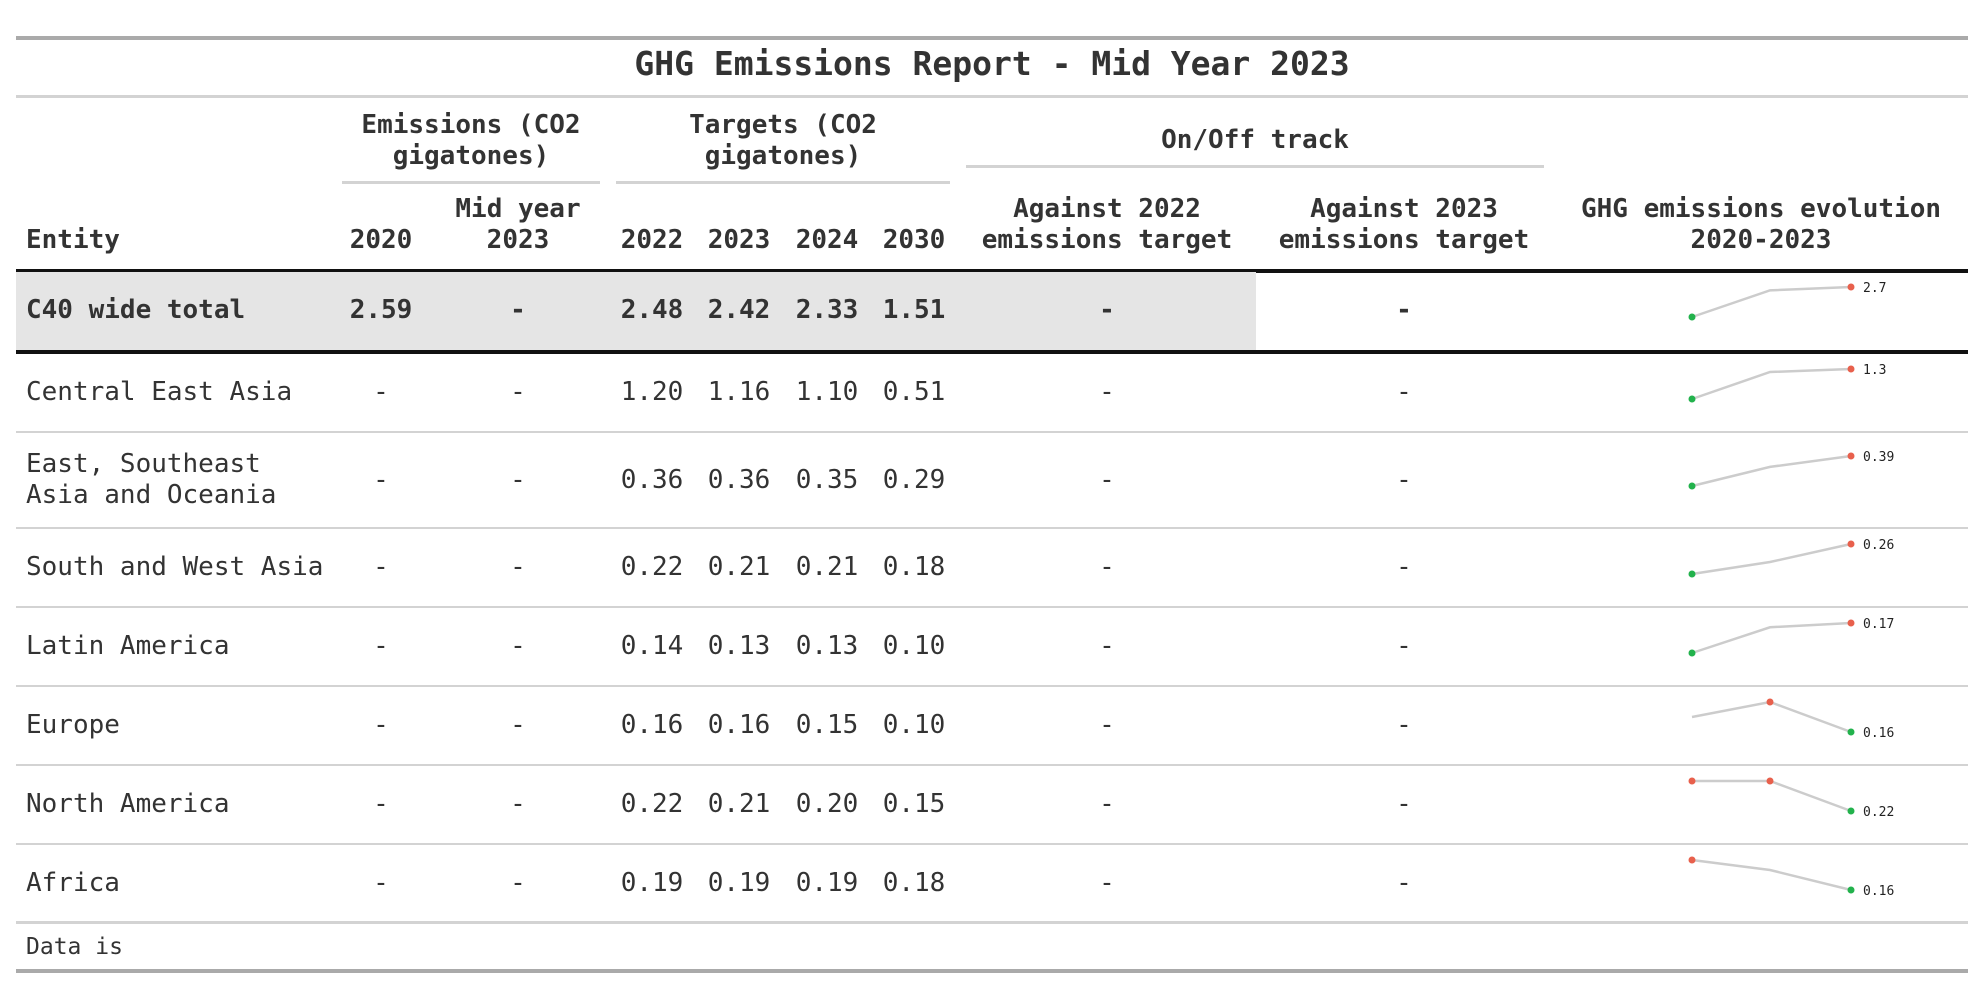 The height and width of the screenshot is (1008, 1984). Describe the element at coordinates (827, 240) in the screenshot. I see `col-header-target-2024: 2024` at that location.